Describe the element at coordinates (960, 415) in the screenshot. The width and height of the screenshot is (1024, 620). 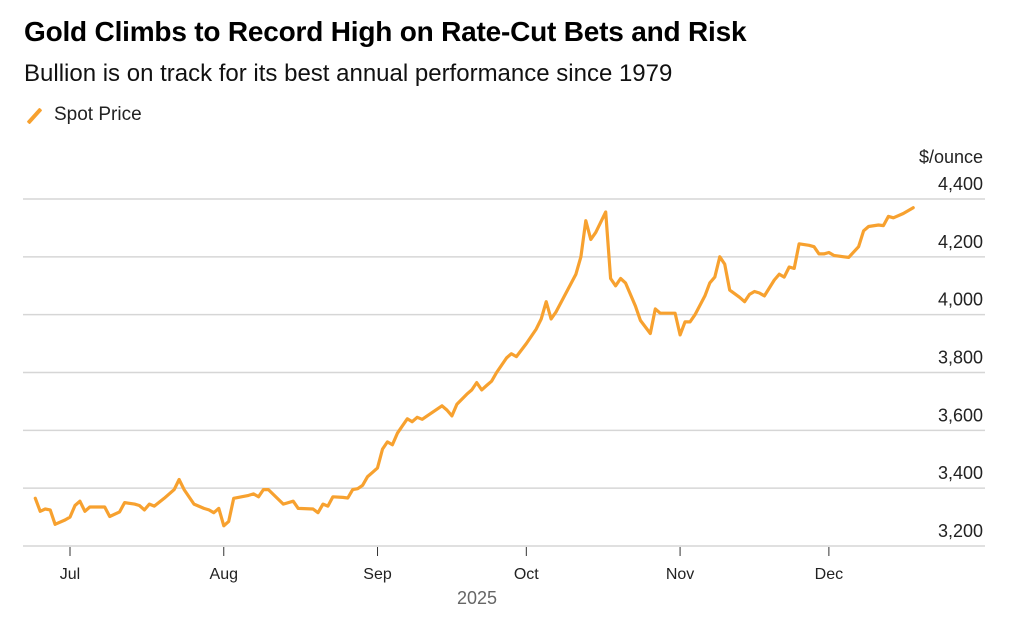
I see `y-tick-label: 3,600` at that location.